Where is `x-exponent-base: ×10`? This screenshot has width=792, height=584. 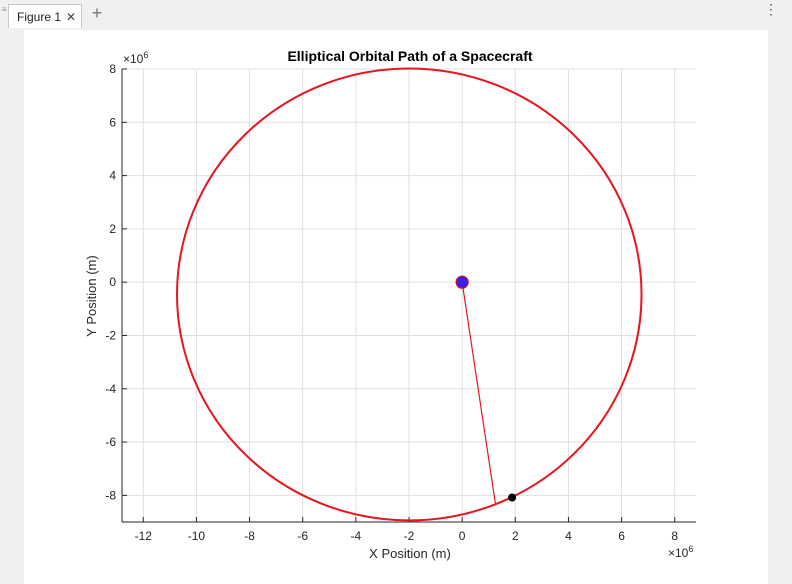 x-exponent-base: ×10 is located at coordinates (678, 553).